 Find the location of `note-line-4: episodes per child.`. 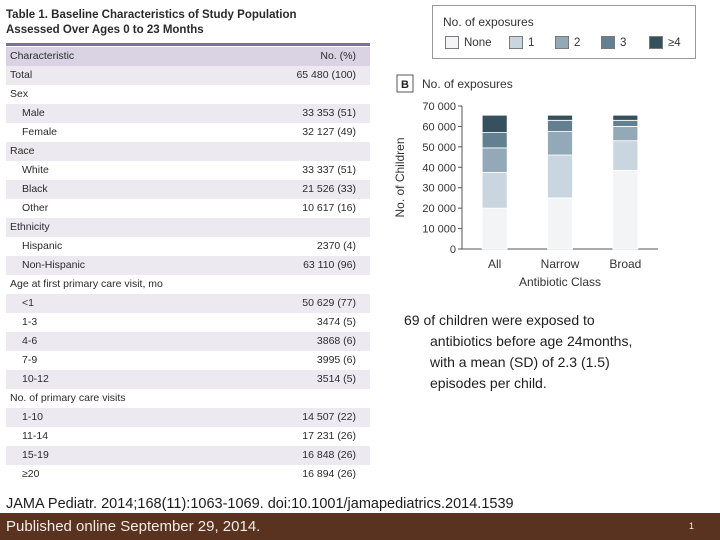

note-line-4: episodes per child. is located at coordinates (488, 383).